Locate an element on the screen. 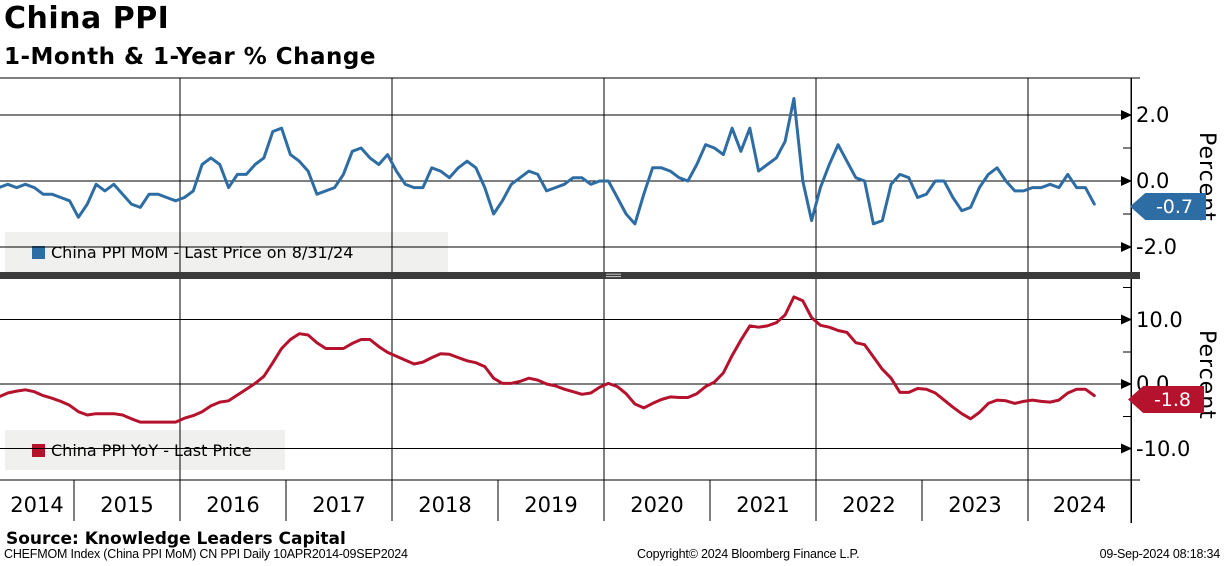  source-note: Source: Knowledge Leaders Capital is located at coordinates (176, 539).